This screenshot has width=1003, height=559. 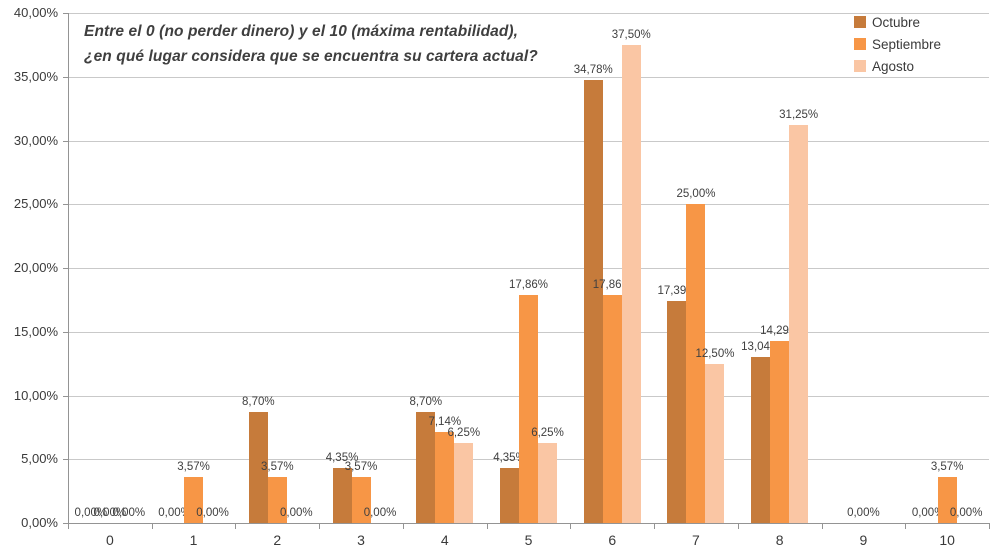 I want to click on legend-swatch-agosto, so click(x=860, y=66).